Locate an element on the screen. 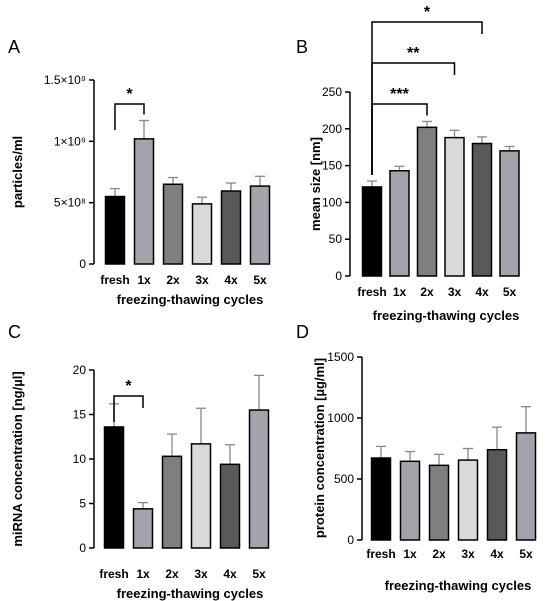  y-tick-label: 15 is located at coordinates (80, 415).